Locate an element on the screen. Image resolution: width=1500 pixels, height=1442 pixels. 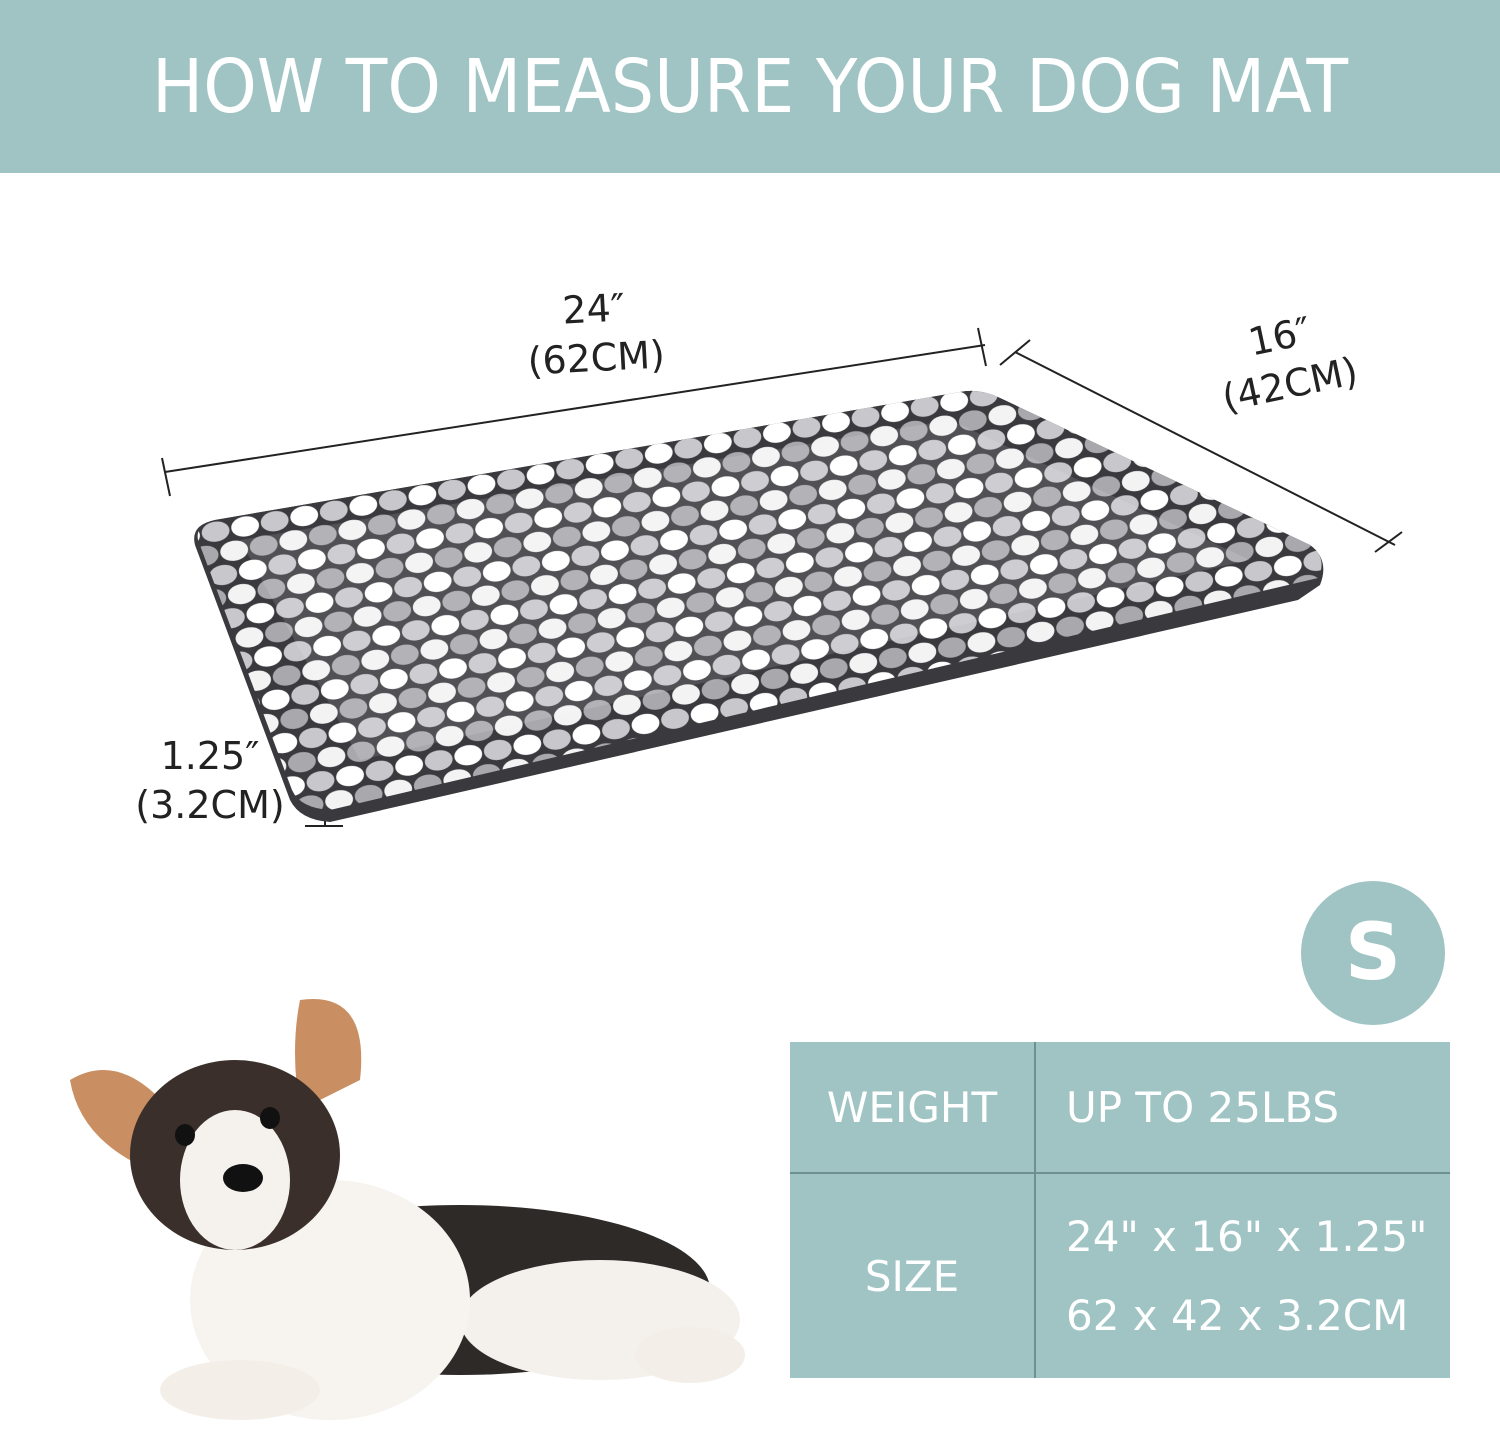
header-banner: HOW TO MEASURE YOUR DOG MAT is located at coordinates (750, 86).